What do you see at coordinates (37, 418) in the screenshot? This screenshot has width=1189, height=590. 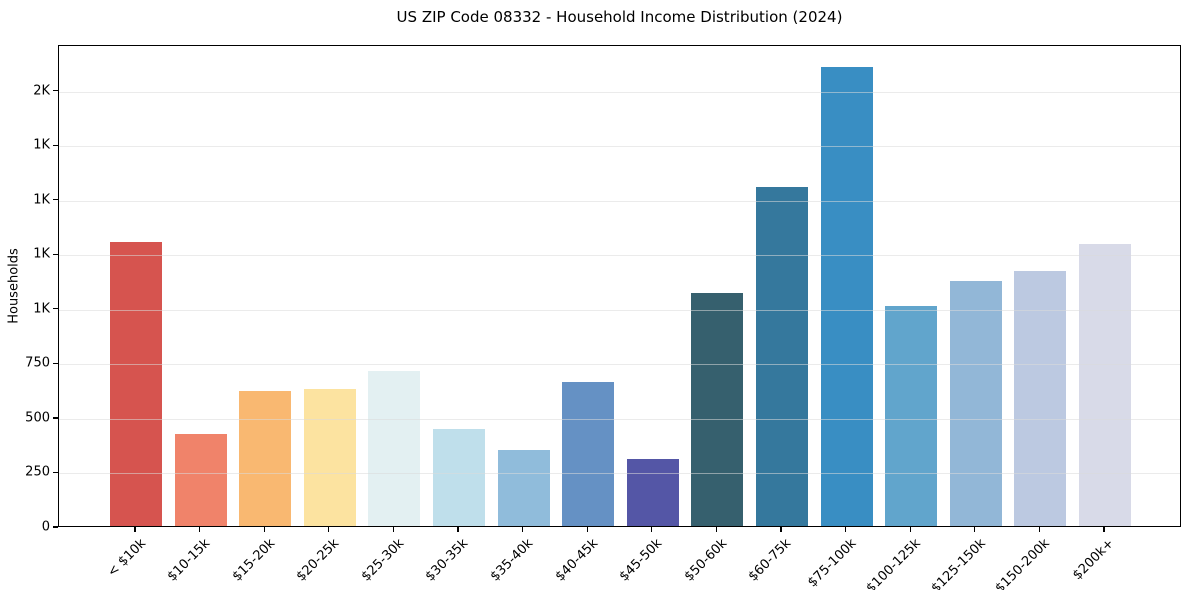 I see `y-tick-label: 500` at bounding box center [37, 418].